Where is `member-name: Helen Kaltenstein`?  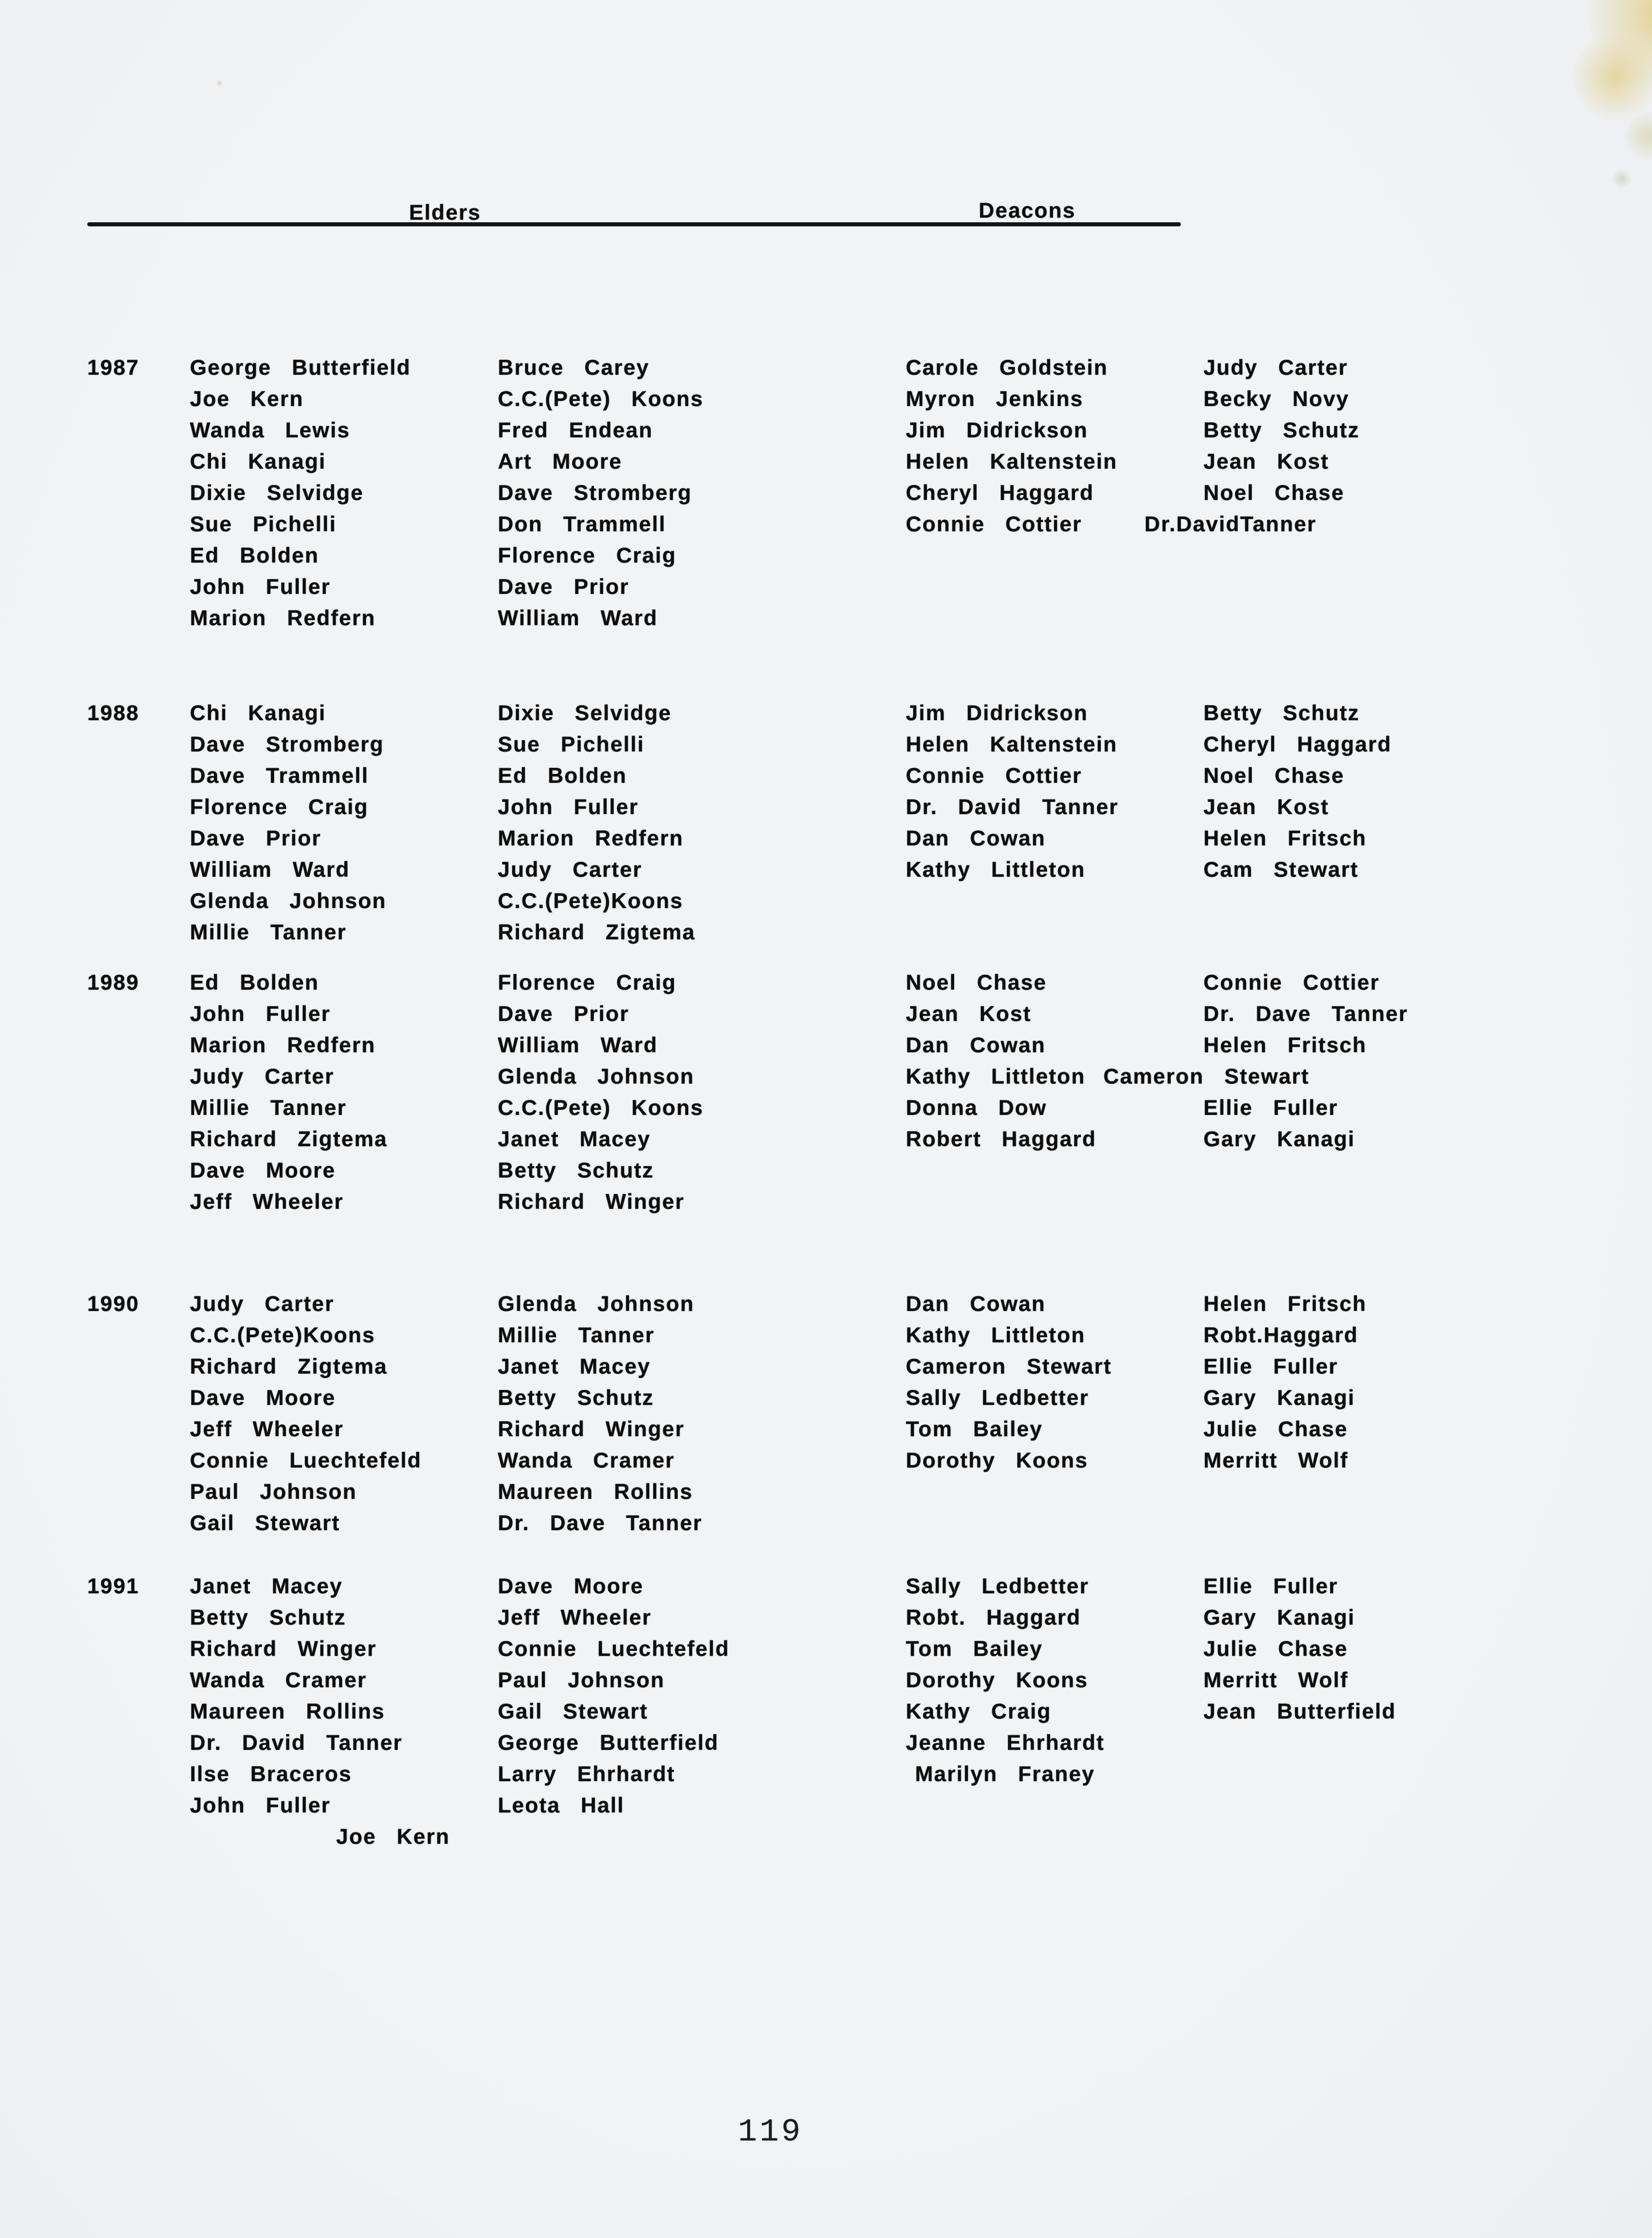 member-name: Helen Kaltenstein is located at coordinates (1012, 744).